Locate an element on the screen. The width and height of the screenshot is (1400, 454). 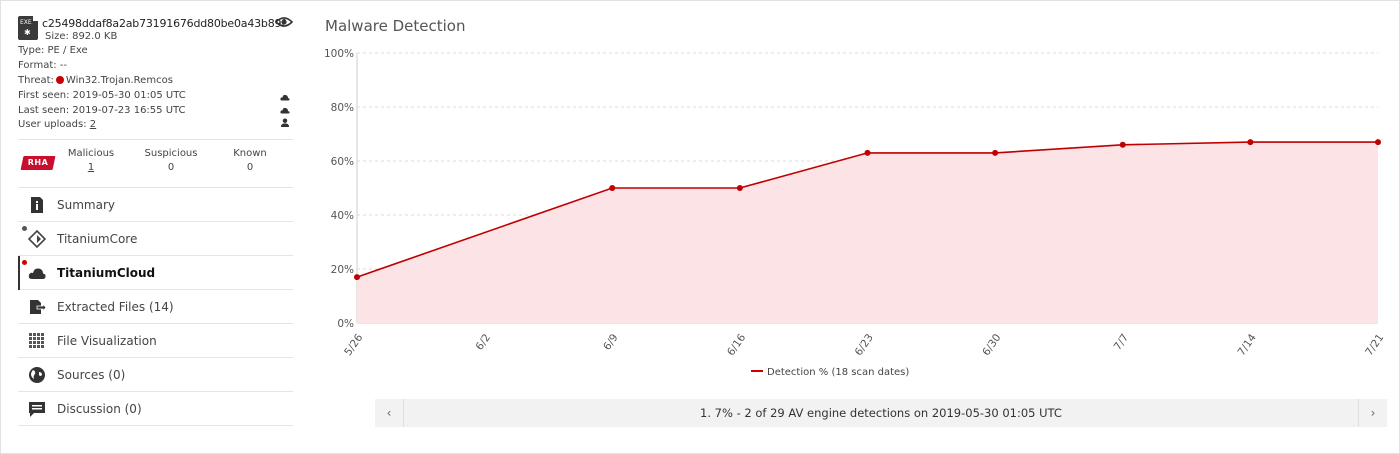
x-tick-label: 6/23 is located at coordinates (864, 345).